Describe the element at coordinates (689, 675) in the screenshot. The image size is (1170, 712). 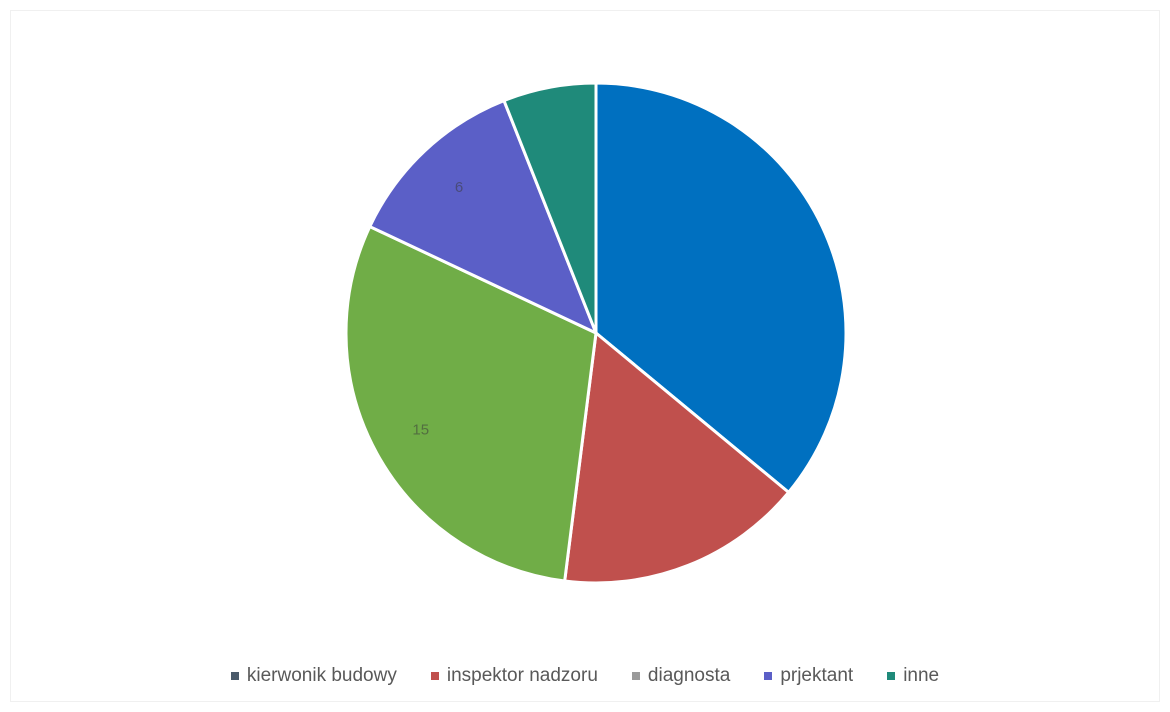
I see `legend-label: diagnosta` at that location.